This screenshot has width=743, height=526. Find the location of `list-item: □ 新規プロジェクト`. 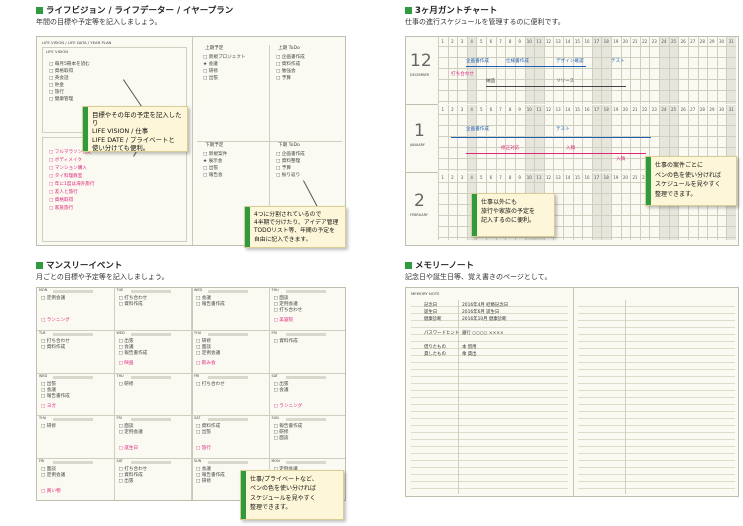

list-item: □ 新規プロジェクト is located at coordinates (224, 57).